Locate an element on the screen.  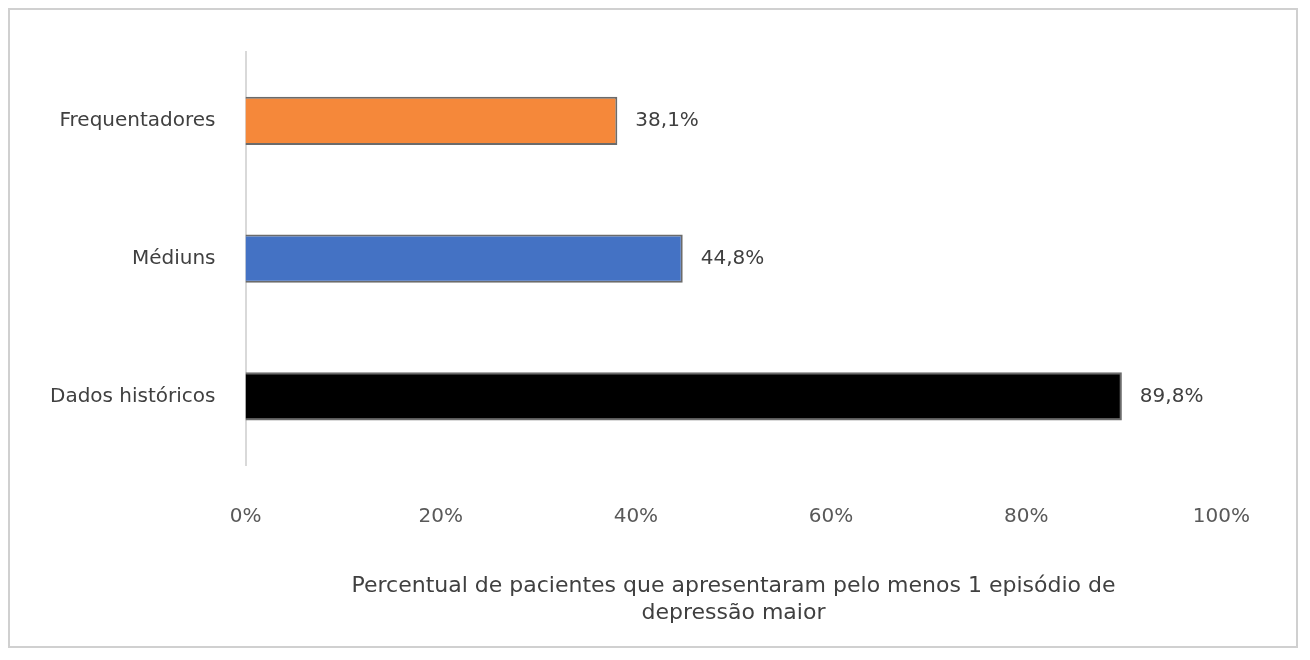
x-tick-label: 60% is located at coordinates (831, 515).